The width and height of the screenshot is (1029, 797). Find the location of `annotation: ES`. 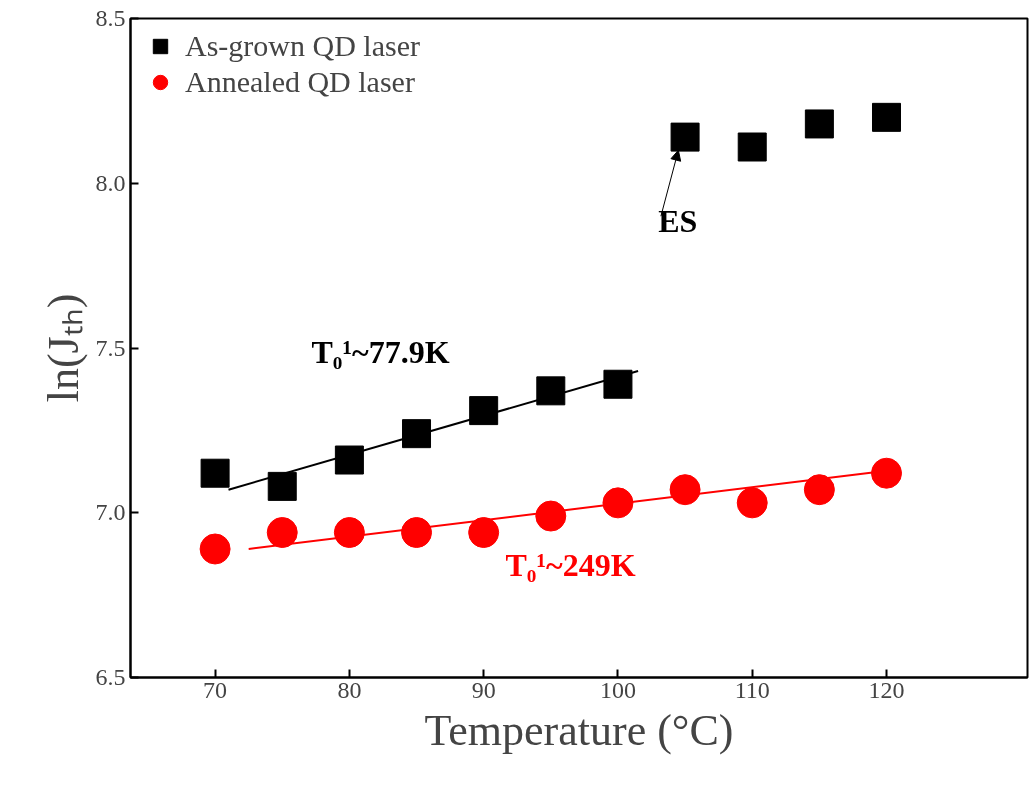

annotation: ES is located at coordinates (678, 221).